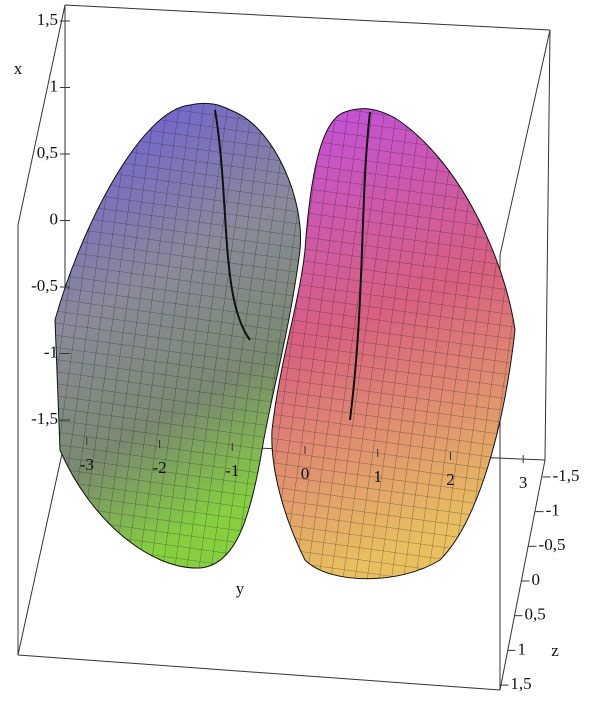 Image resolution: width=591 pixels, height=704 pixels. Describe the element at coordinates (47, 19) in the screenshot. I see `x-tick-label: 1,5` at that location.